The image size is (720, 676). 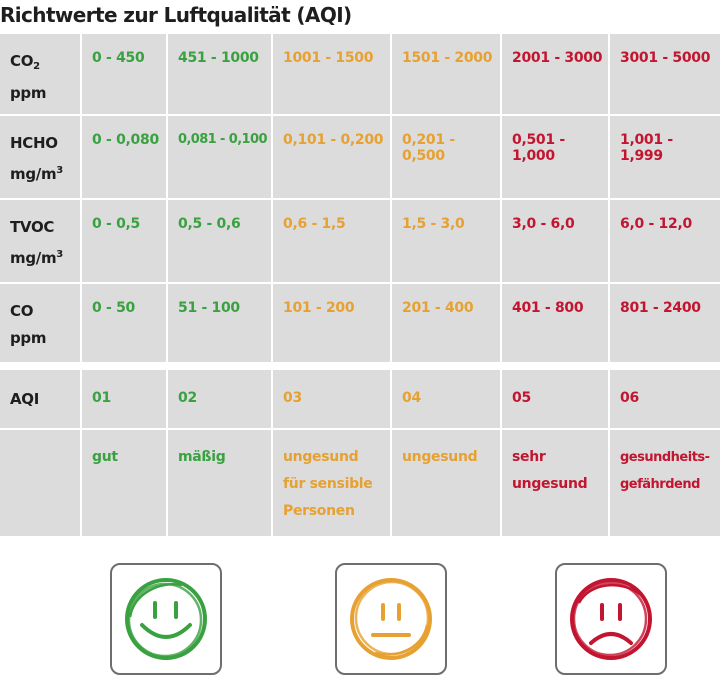 I want to click on table-cell: 03, so click(x=332, y=399).